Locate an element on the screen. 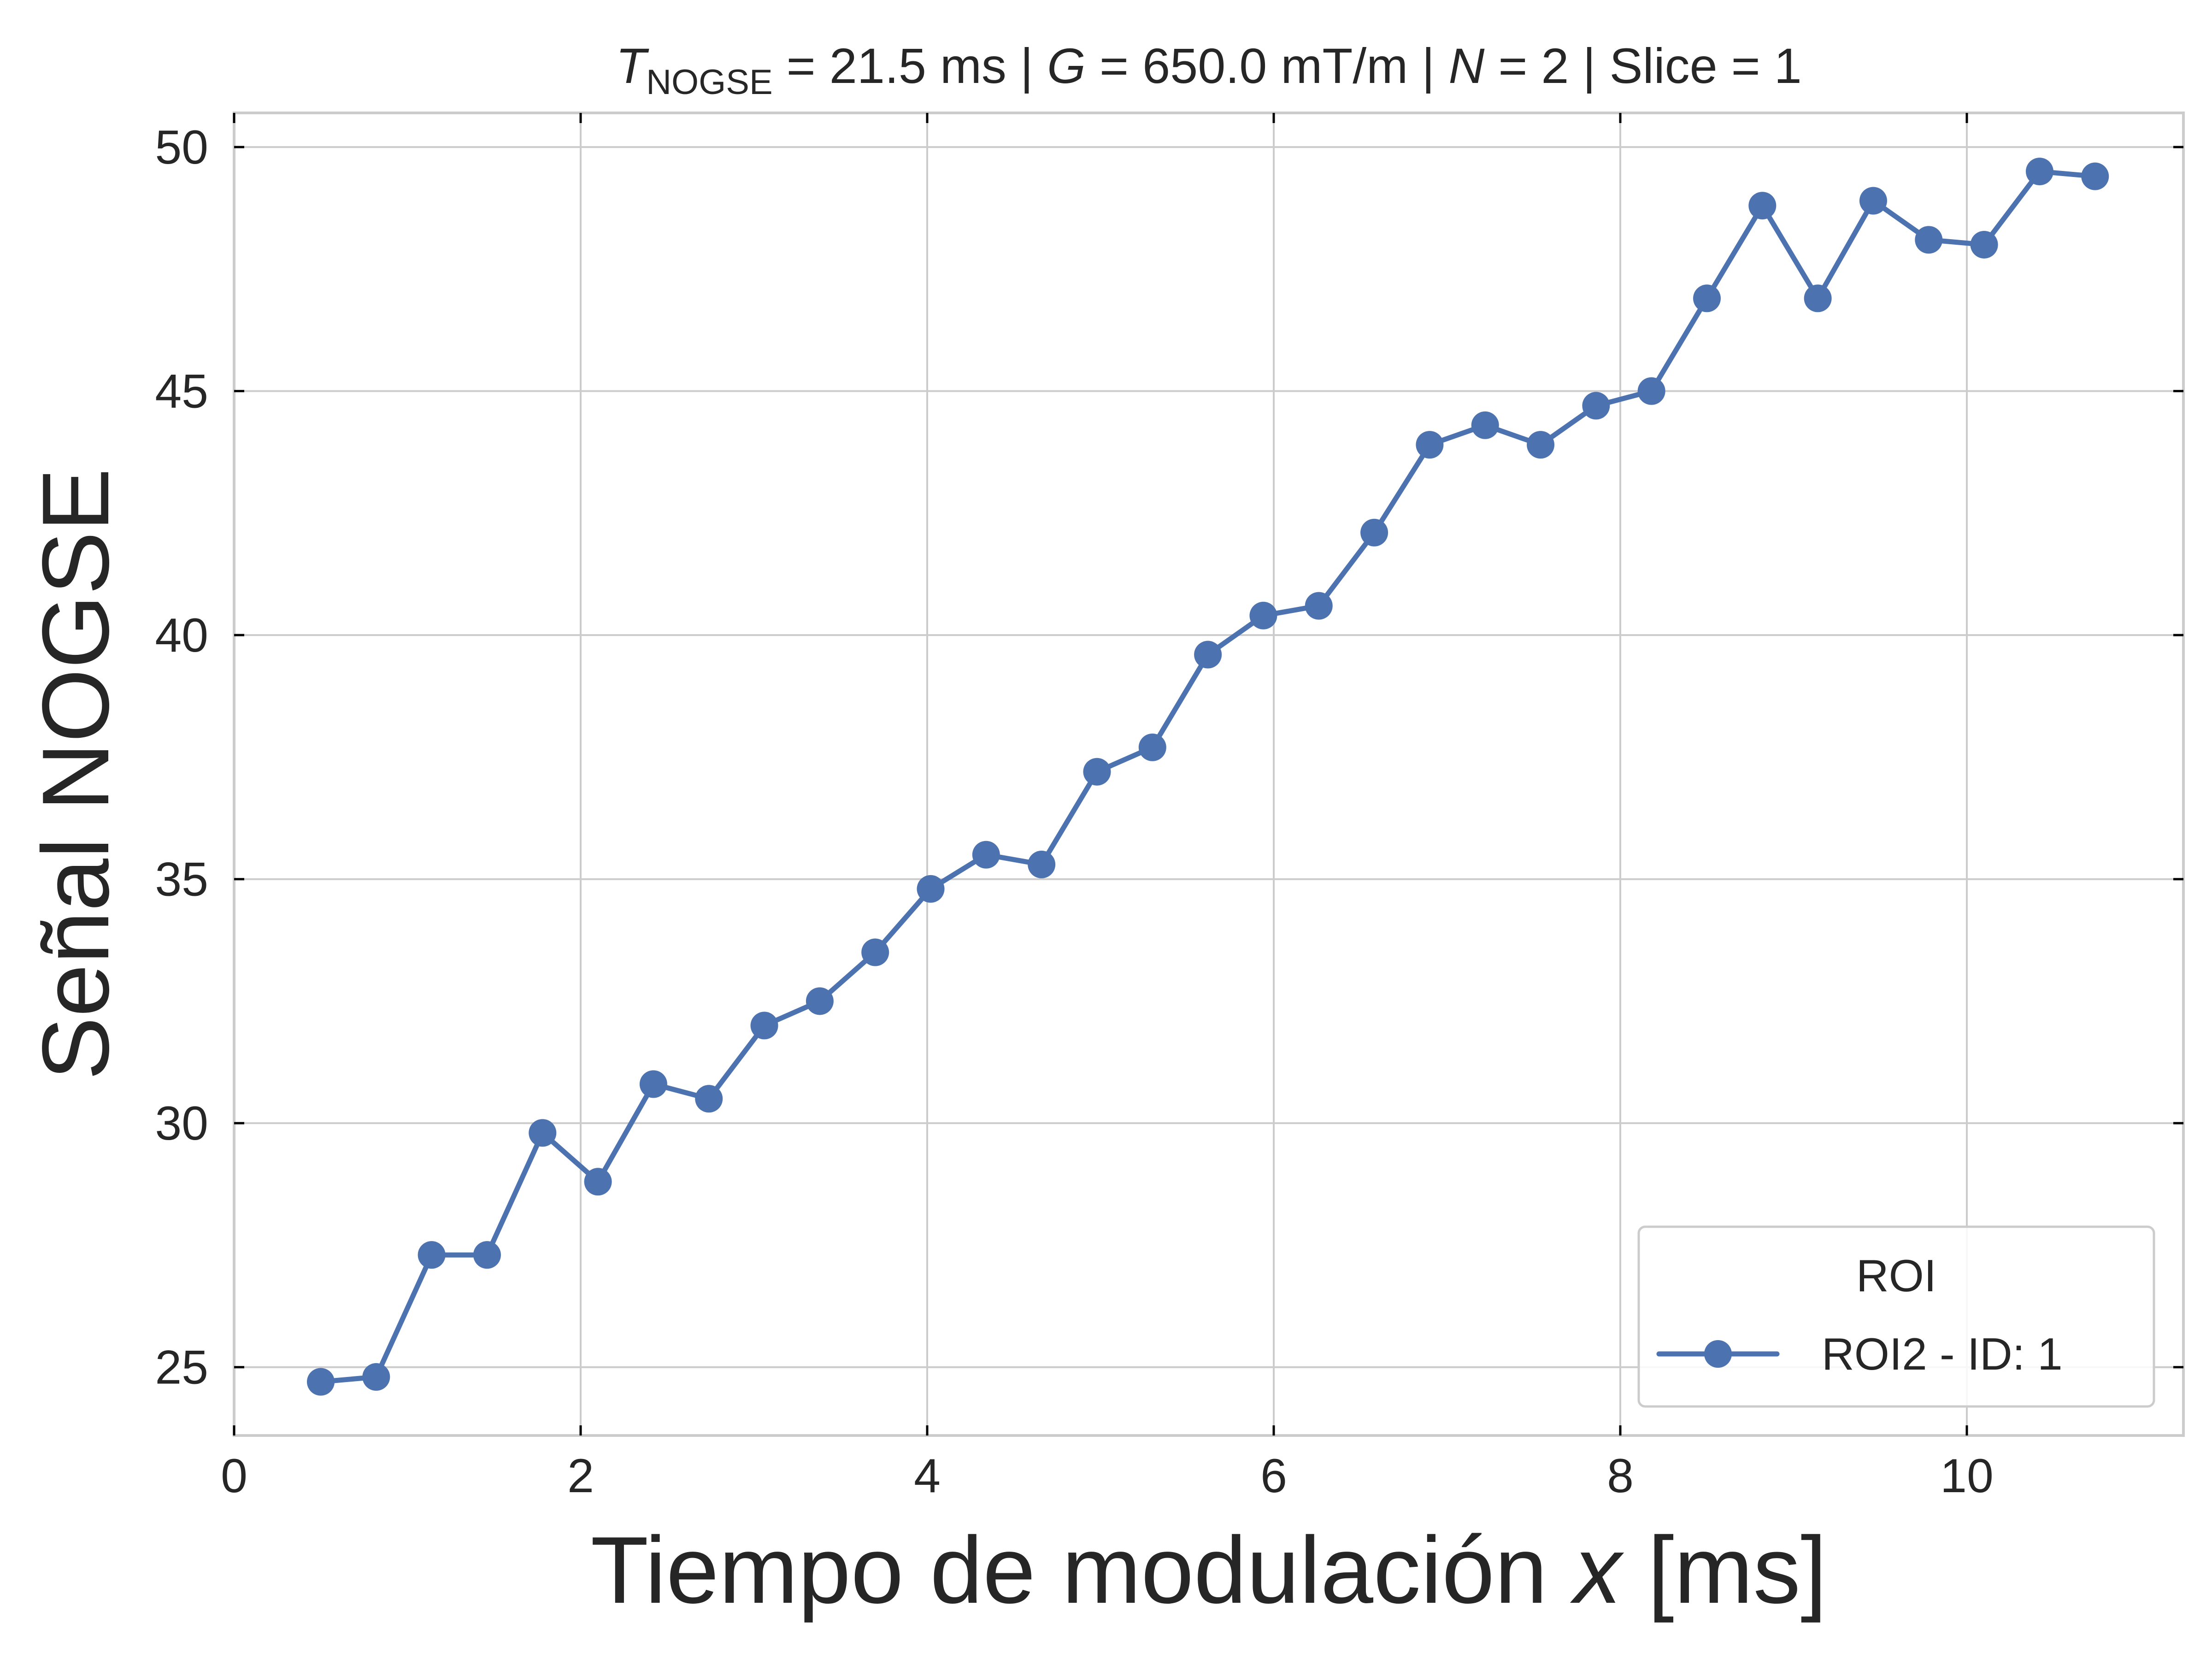 This screenshot has width=2212, height=1659. y-tick-label: 45 is located at coordinates (181, 391).